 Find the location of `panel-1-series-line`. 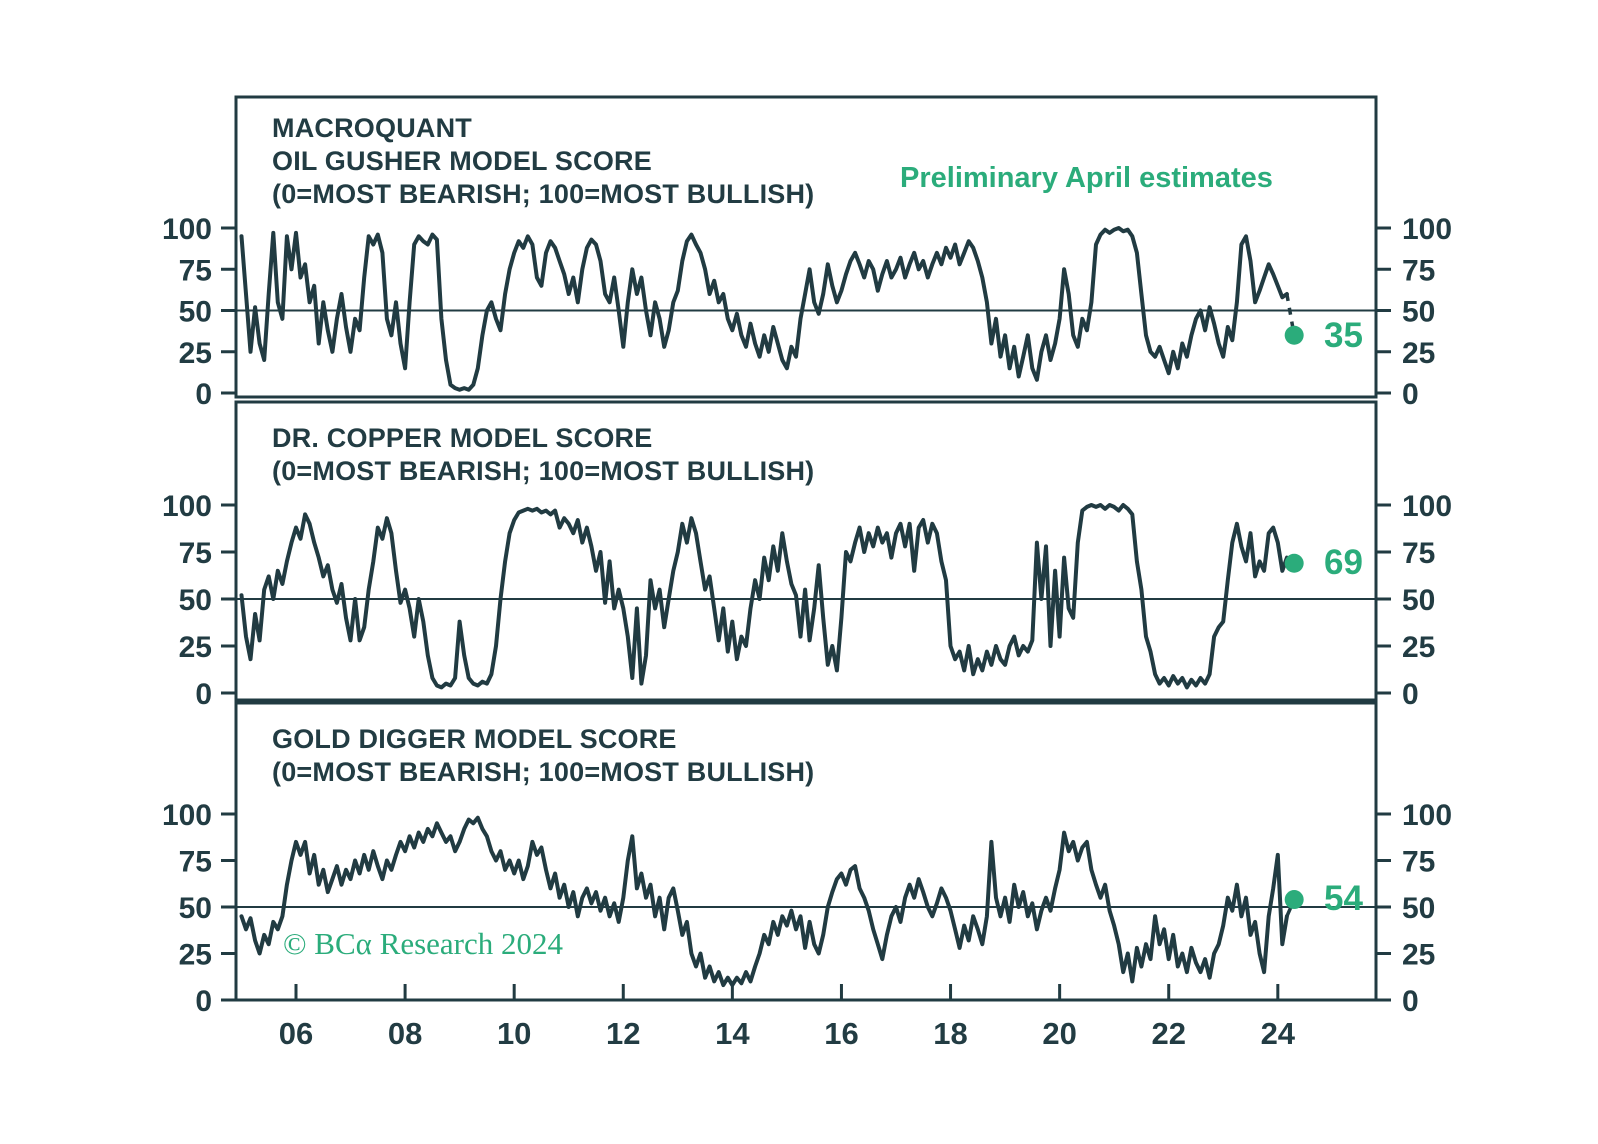

panel-1-series-line is located at coordinates (764, 309).